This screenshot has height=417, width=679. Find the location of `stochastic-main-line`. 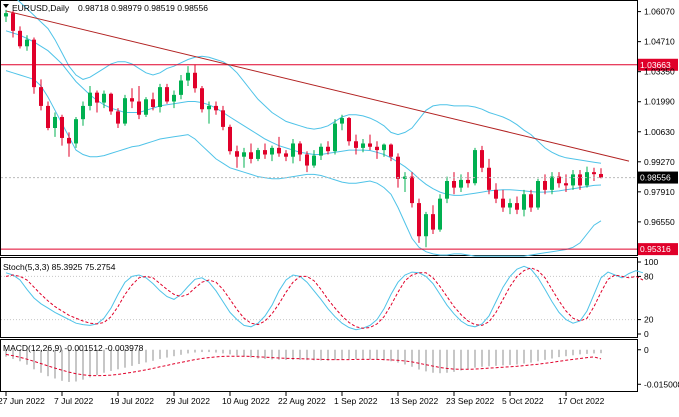

stochastic-main-line is located at coordinates (324, 298).